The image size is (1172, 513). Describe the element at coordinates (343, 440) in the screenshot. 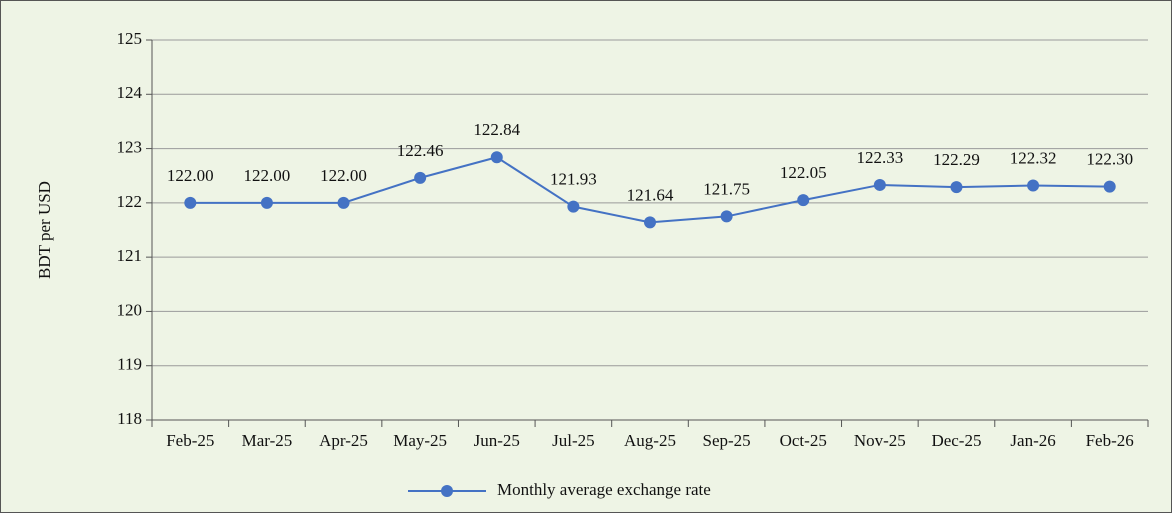

I see `x-tick-label: Apr-25` at that location.